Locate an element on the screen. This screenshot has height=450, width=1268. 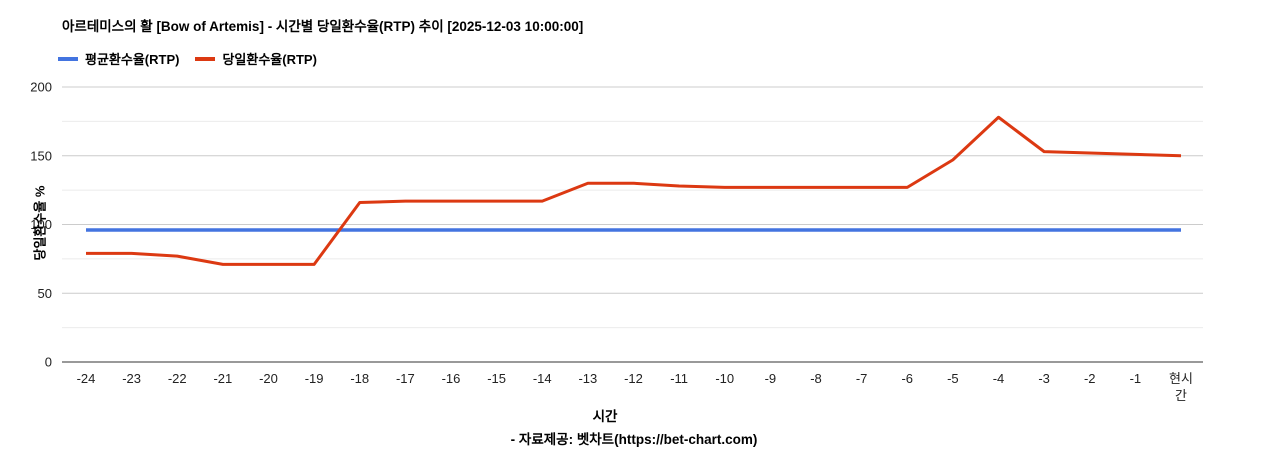
x-tick-label: -6 is located at coordinates (907, 378).